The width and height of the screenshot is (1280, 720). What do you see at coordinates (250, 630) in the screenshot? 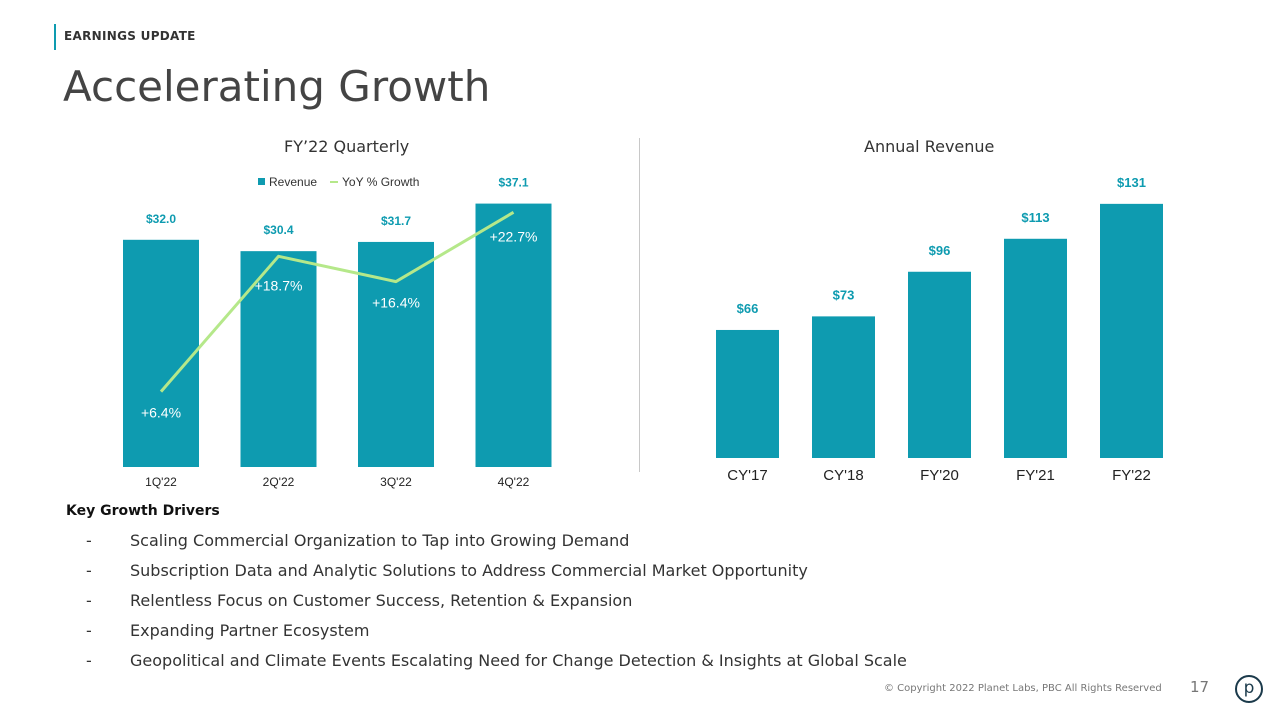
I see `driver-text: Expanding Partner Ecosystem` at bounding box center [250, 630].